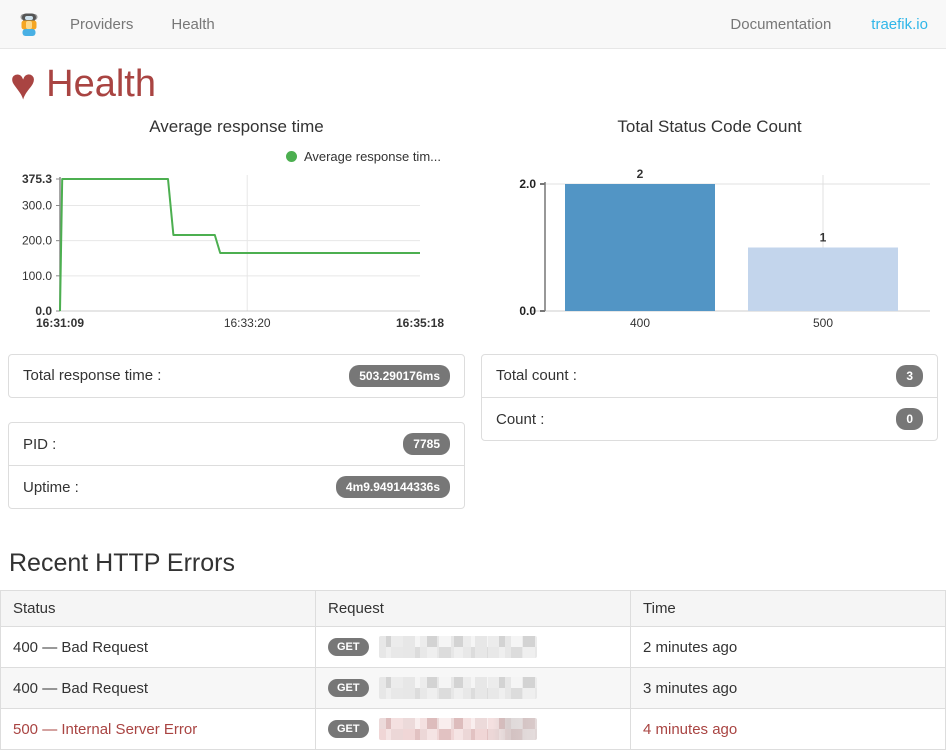 This screenshot has width=946, height=750. I want to click on total-response-time-row: Total response time : 503.290176ms, so click(236, 376).